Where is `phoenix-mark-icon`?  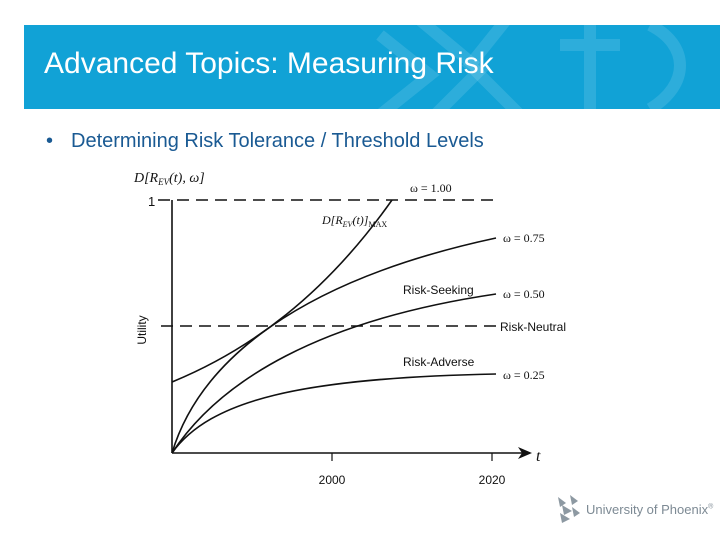 phoenix-mark-icon is located at coordinates (569, 509).